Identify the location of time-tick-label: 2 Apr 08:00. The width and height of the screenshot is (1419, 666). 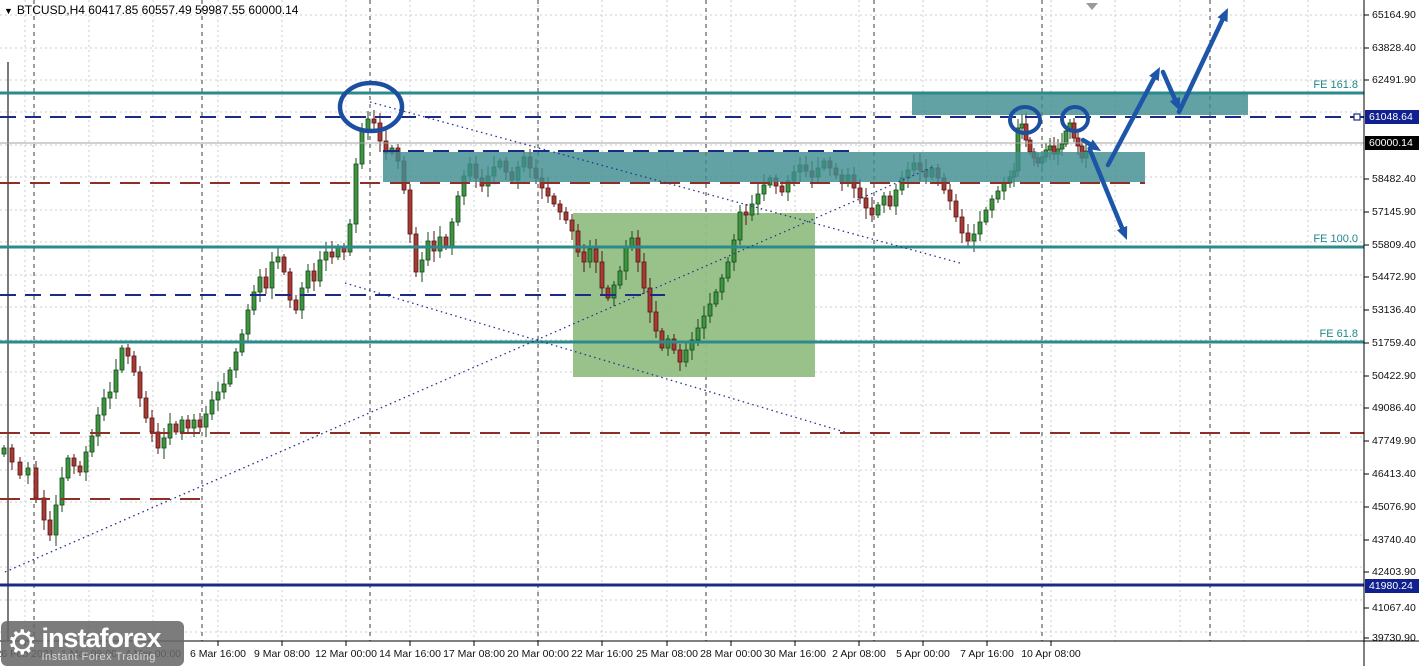
(859, 654).